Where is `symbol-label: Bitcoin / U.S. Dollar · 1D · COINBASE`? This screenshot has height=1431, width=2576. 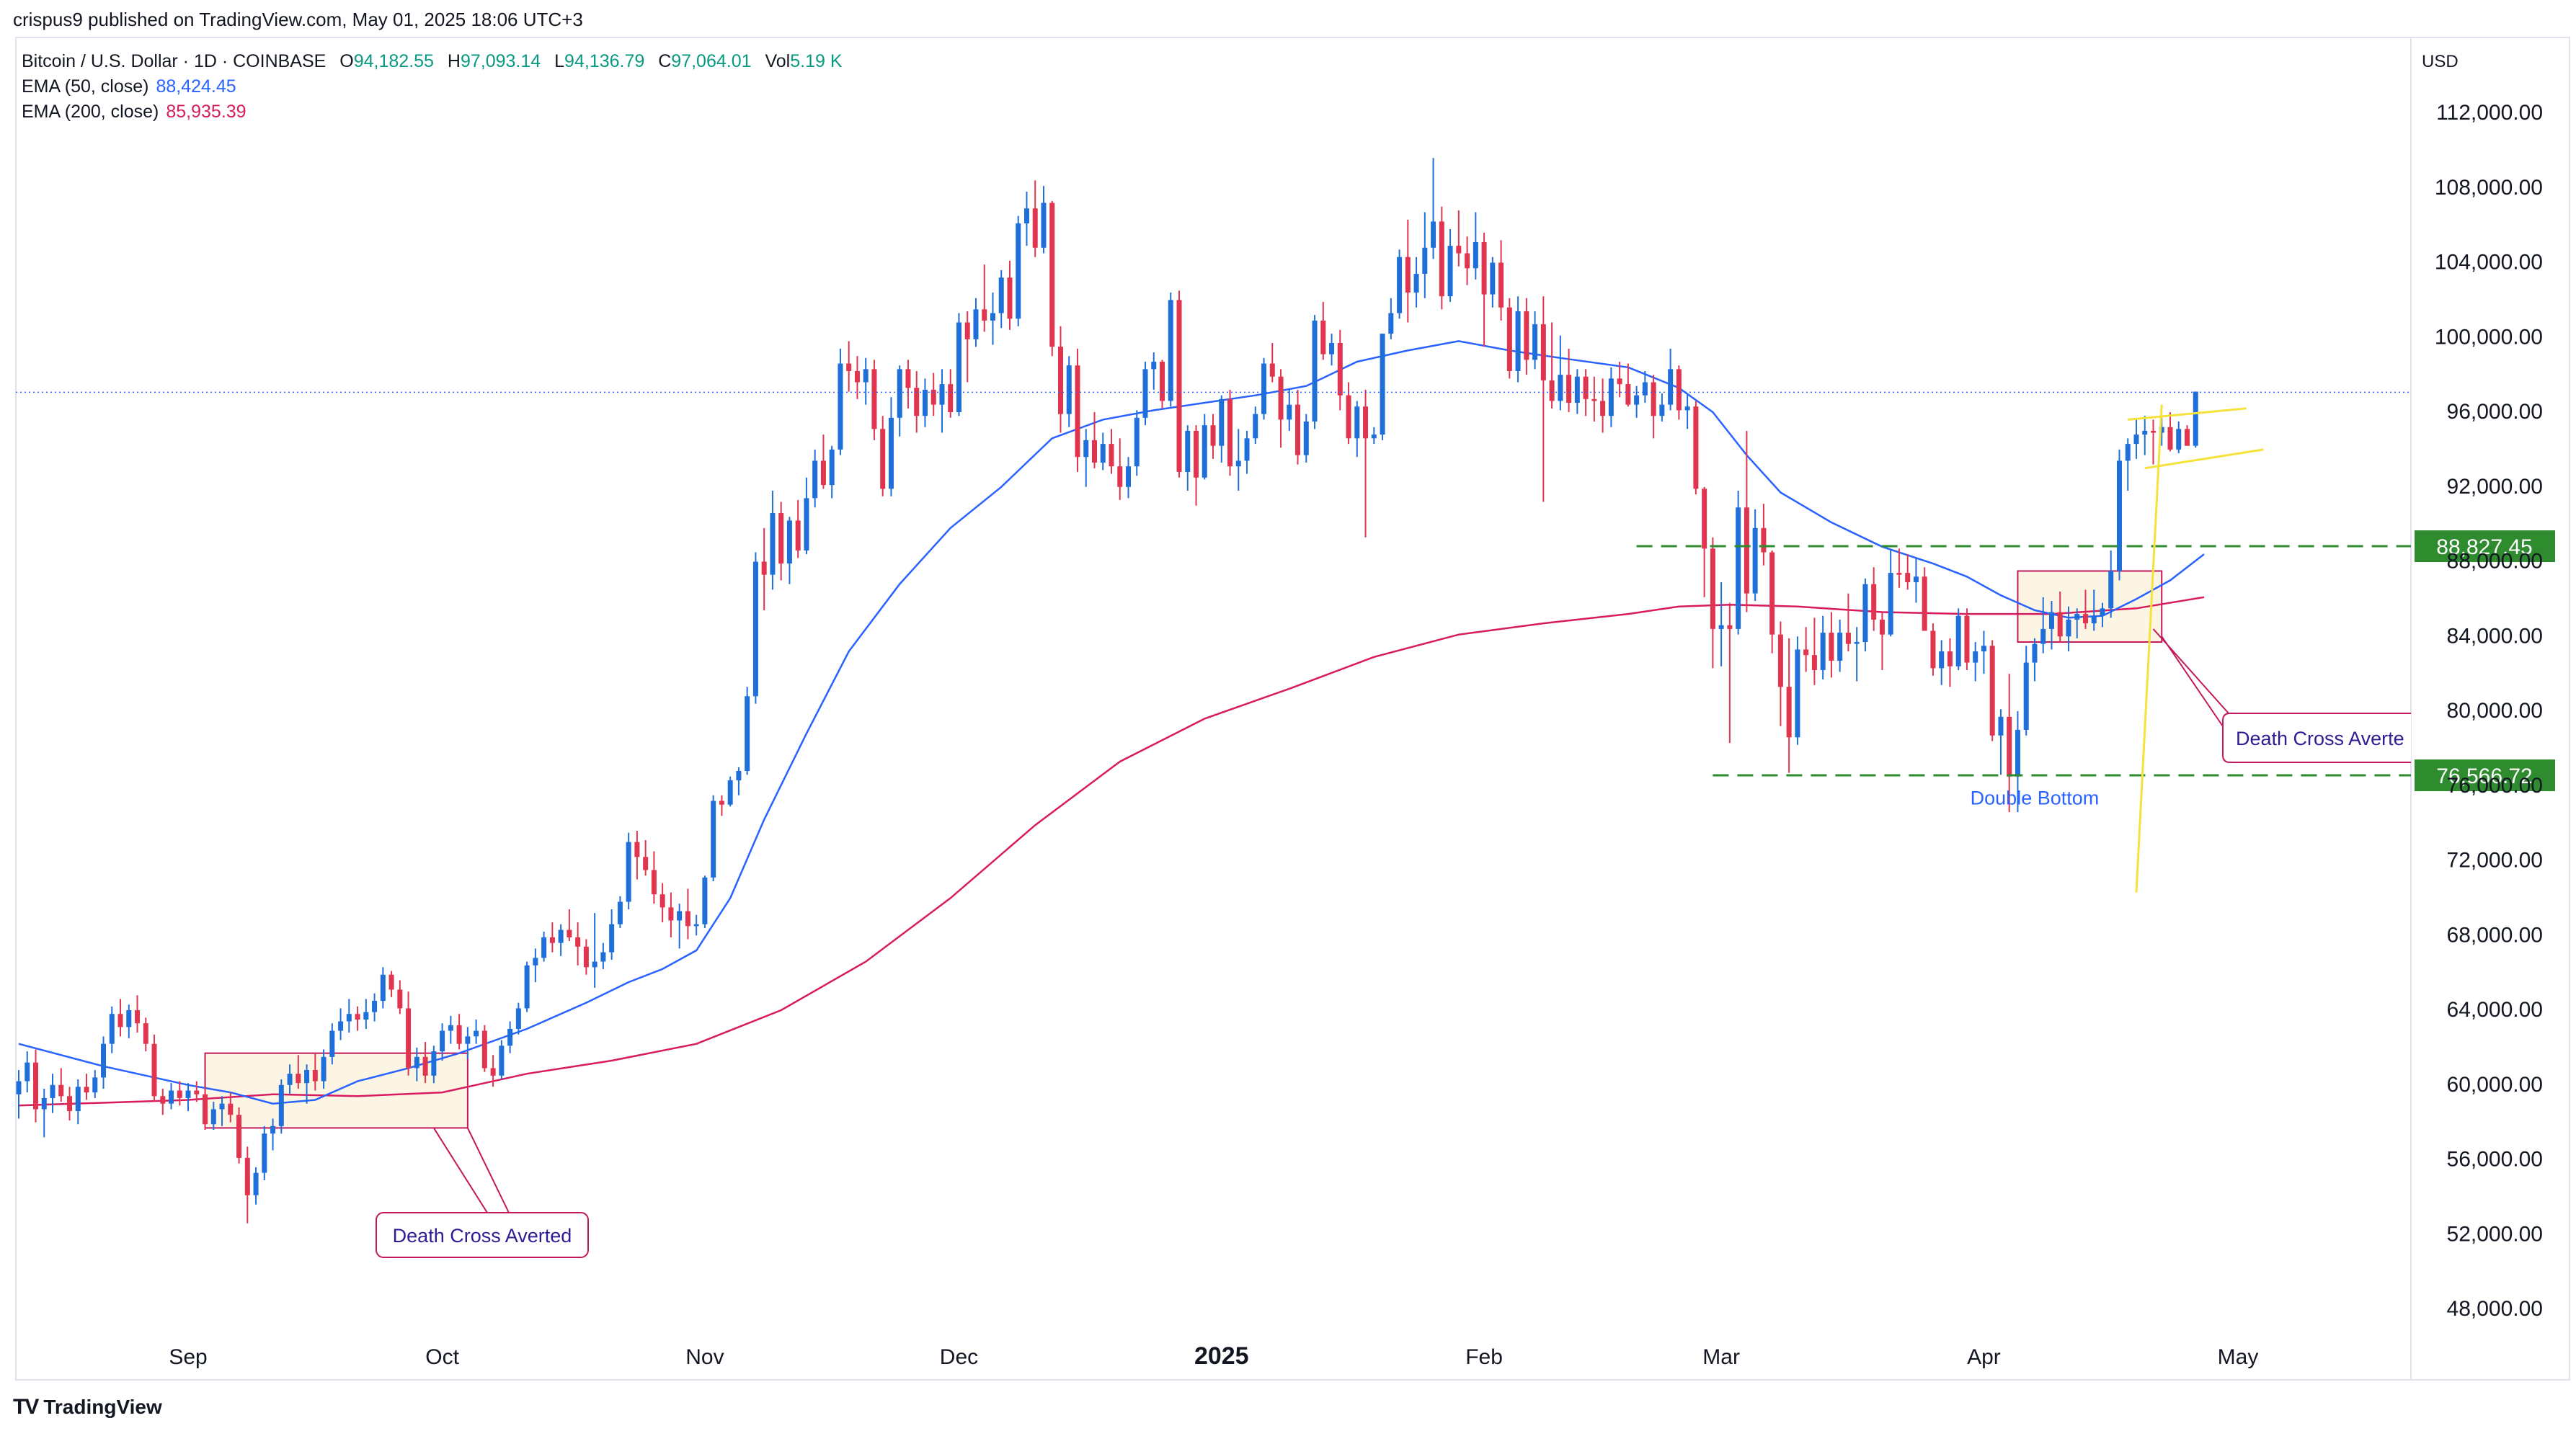
symbol-label: Bitcoin / U.S. Dollar · 1D · COINBASE is located at coordinates (174, 61).